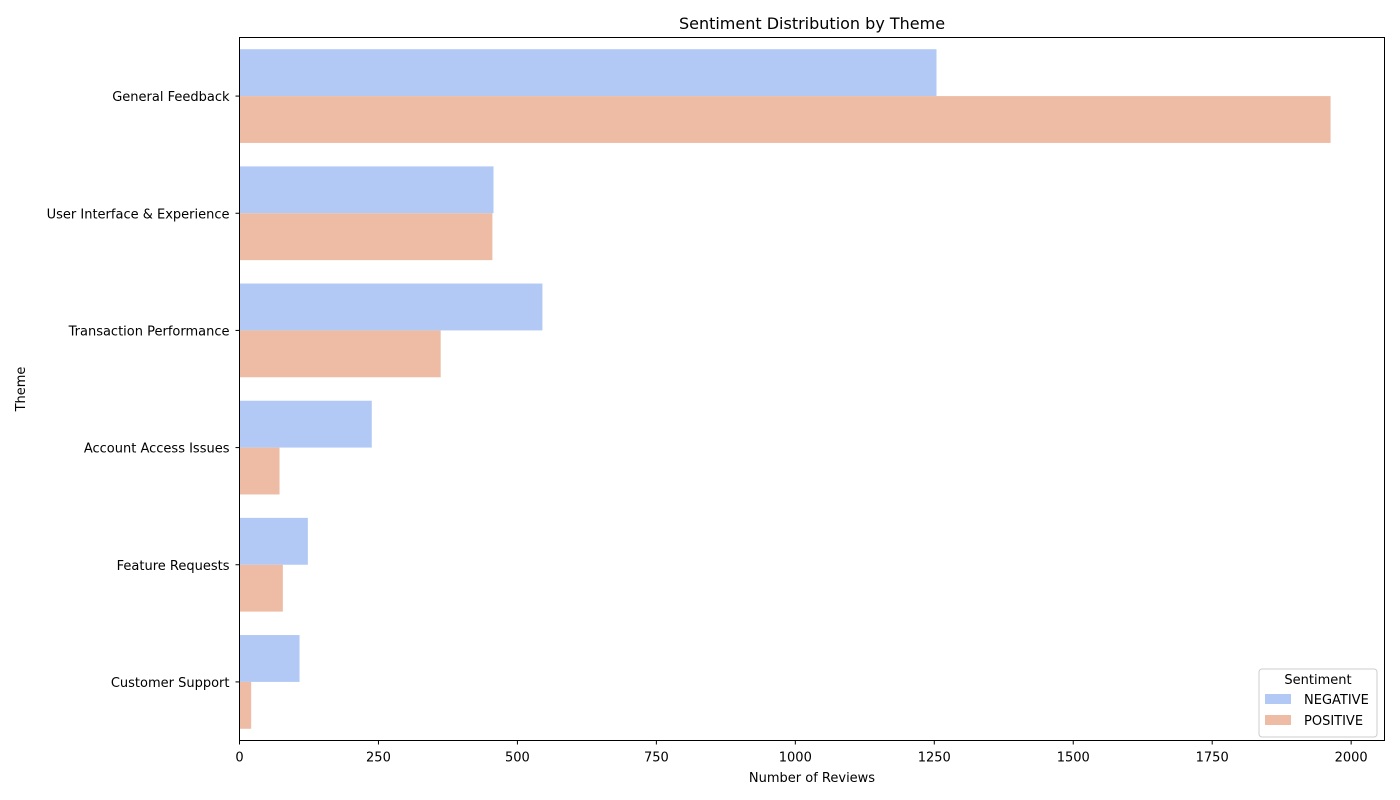 This screenshot has height=800, width=1400. I want to click on x-axis-ticks: 0 250 500 750 1000 1250 1500 1750 2000, so click(801, 753).